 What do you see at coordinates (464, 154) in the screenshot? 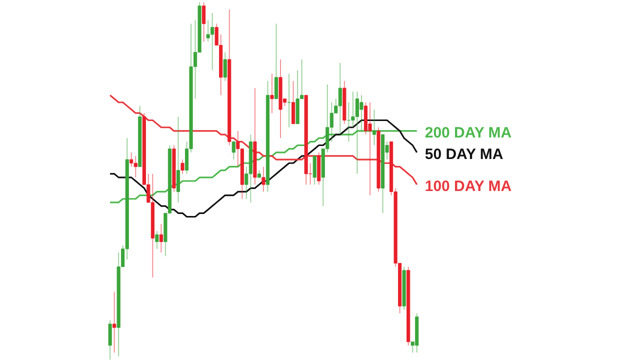
I see `series-label: 50 DAY MA` at bounding box center [464, 154].